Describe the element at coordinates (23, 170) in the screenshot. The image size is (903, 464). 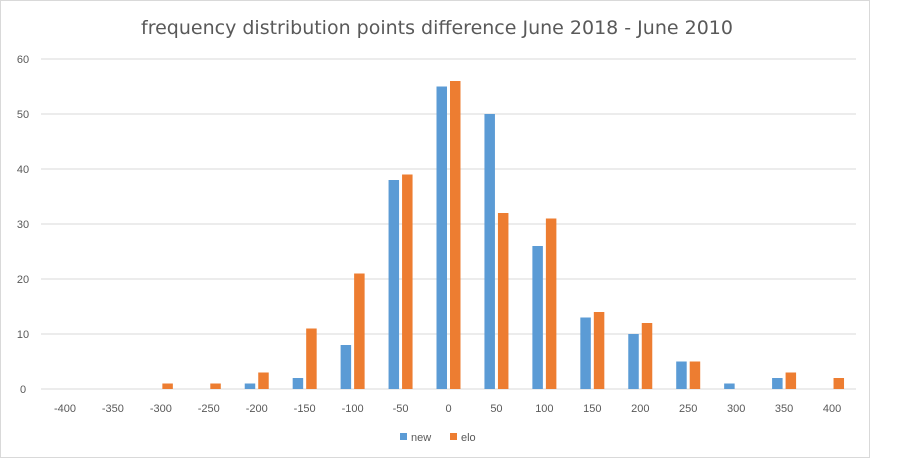
I see `y-tick-label: 40` at that location.